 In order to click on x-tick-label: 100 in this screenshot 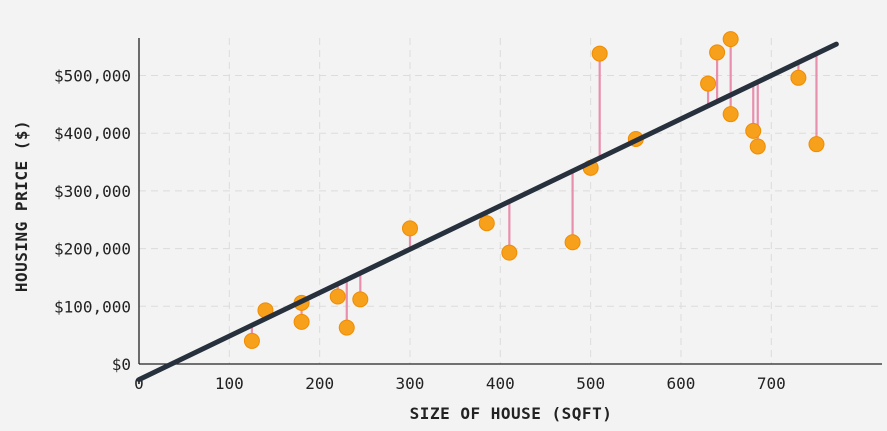, I will do `click(229, 383)`.